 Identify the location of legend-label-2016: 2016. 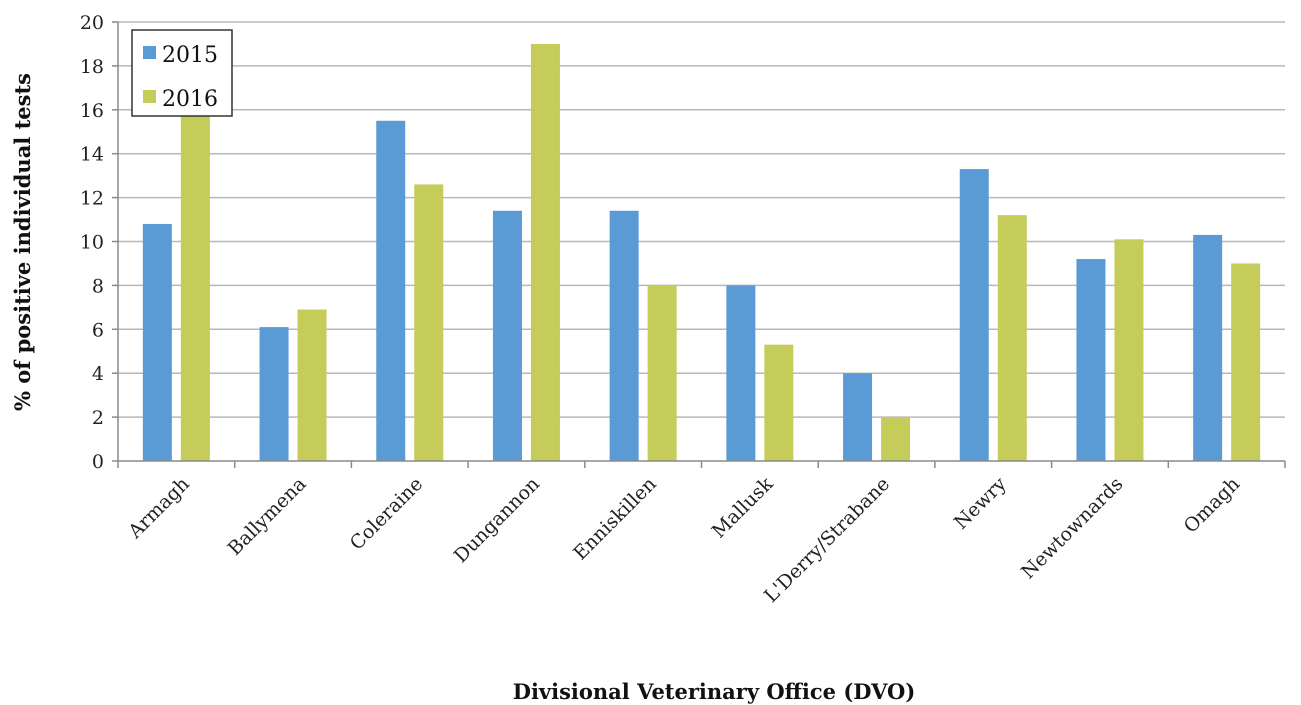
(190, 99).